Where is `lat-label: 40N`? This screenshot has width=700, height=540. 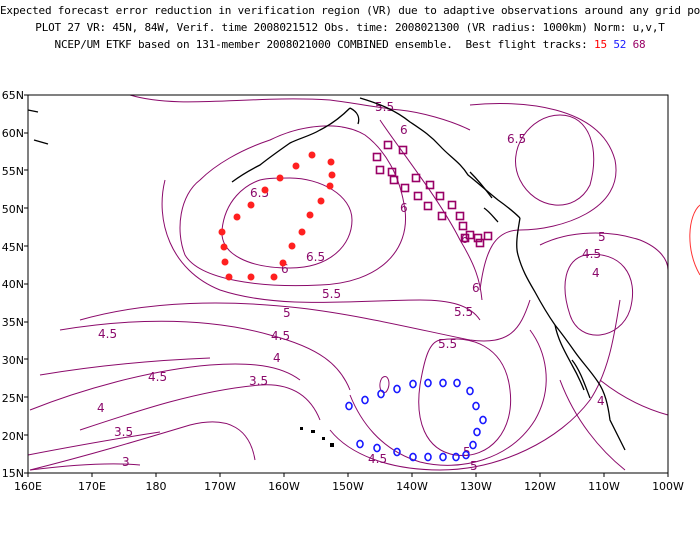
lat-label: 40N is located at coordinates (13, 284).